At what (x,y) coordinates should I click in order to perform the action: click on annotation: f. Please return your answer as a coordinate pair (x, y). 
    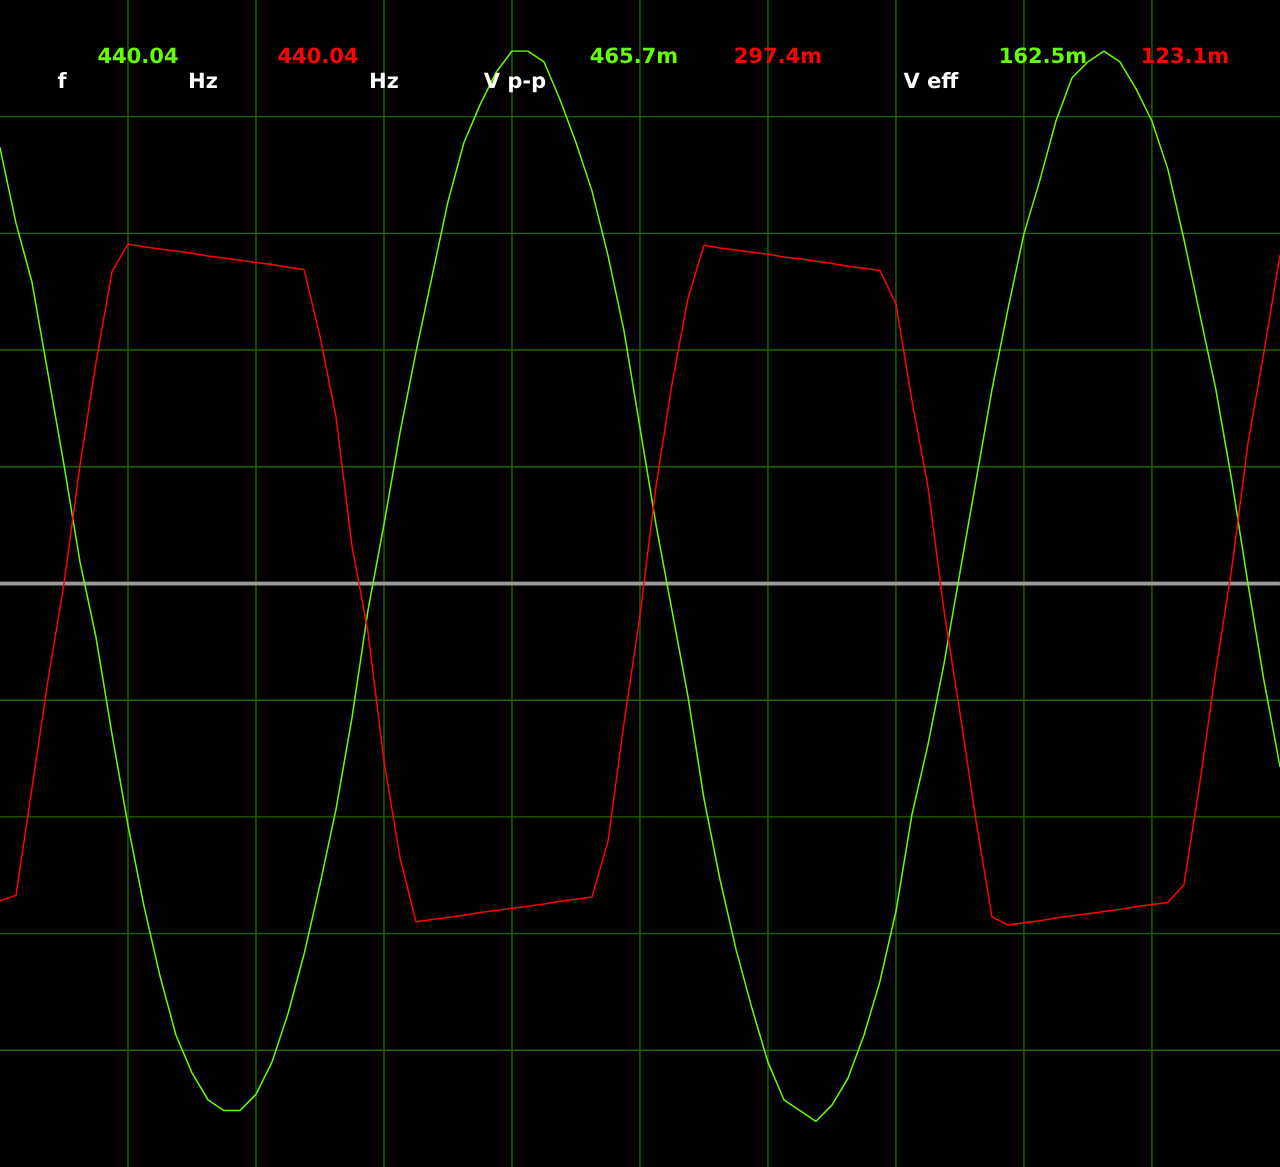
    Looking at the image, I should click on (62, 80).